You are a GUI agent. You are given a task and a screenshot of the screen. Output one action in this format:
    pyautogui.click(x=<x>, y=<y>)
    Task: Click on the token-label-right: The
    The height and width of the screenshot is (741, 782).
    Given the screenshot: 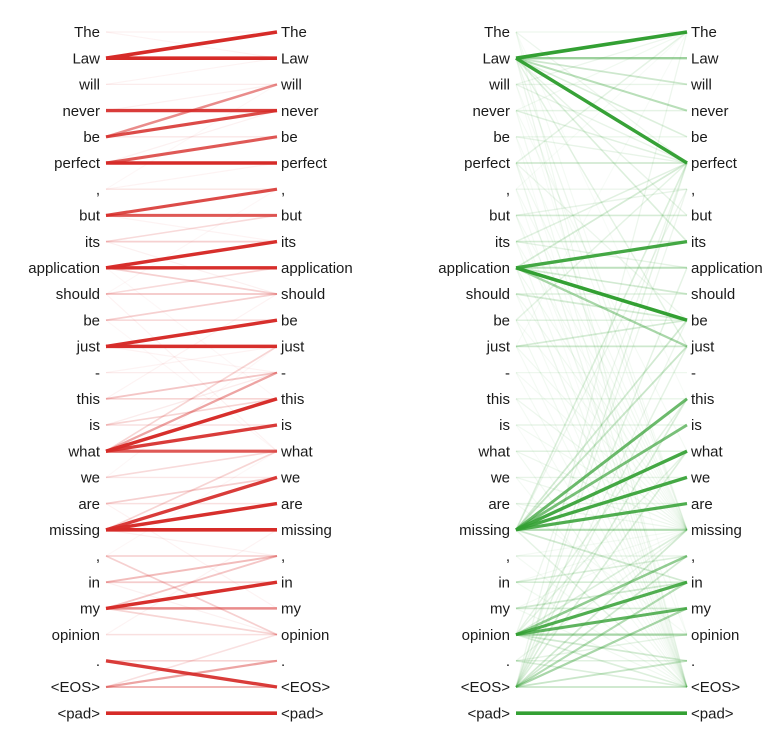 What is the action you would take?
    pyautogui.click(x=704, y=32)
    